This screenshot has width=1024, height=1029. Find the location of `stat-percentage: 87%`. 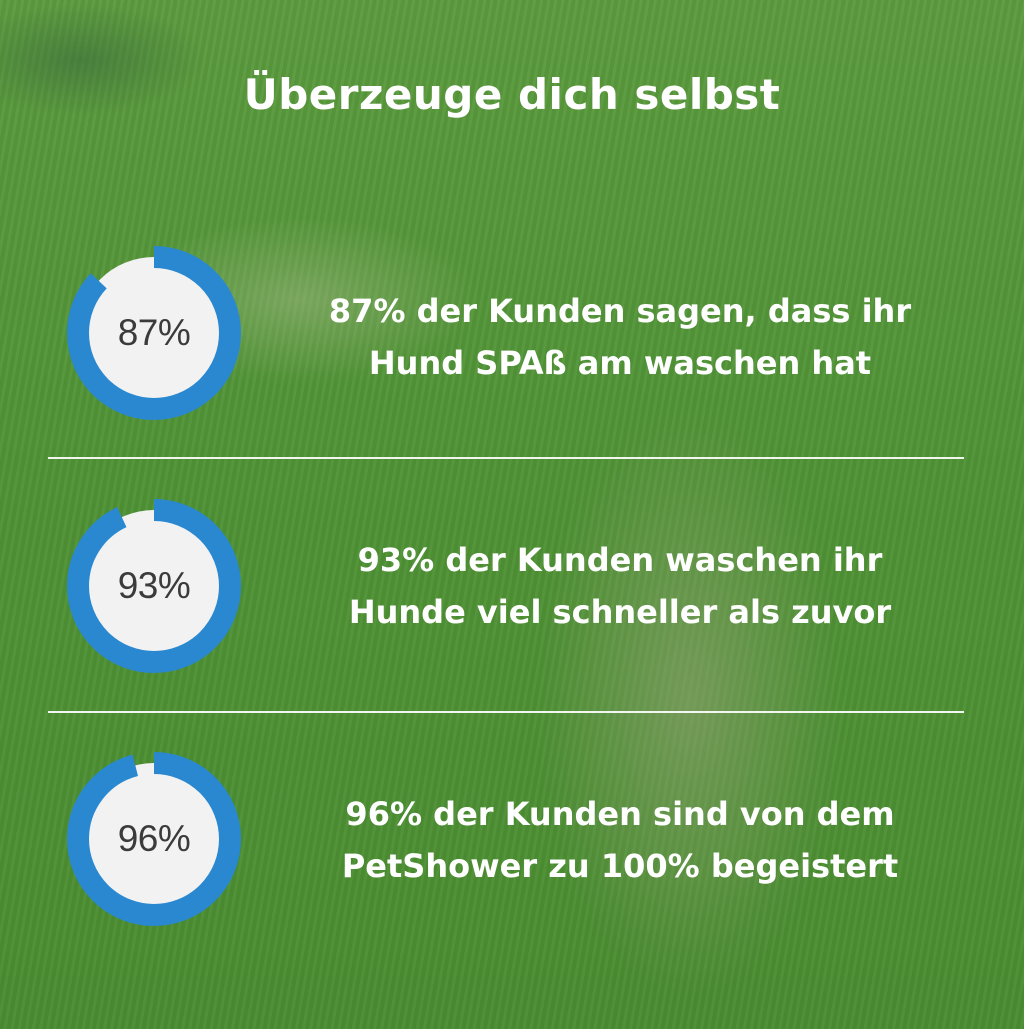

stat-percentage: 87% is located at coordinates (154, 332).